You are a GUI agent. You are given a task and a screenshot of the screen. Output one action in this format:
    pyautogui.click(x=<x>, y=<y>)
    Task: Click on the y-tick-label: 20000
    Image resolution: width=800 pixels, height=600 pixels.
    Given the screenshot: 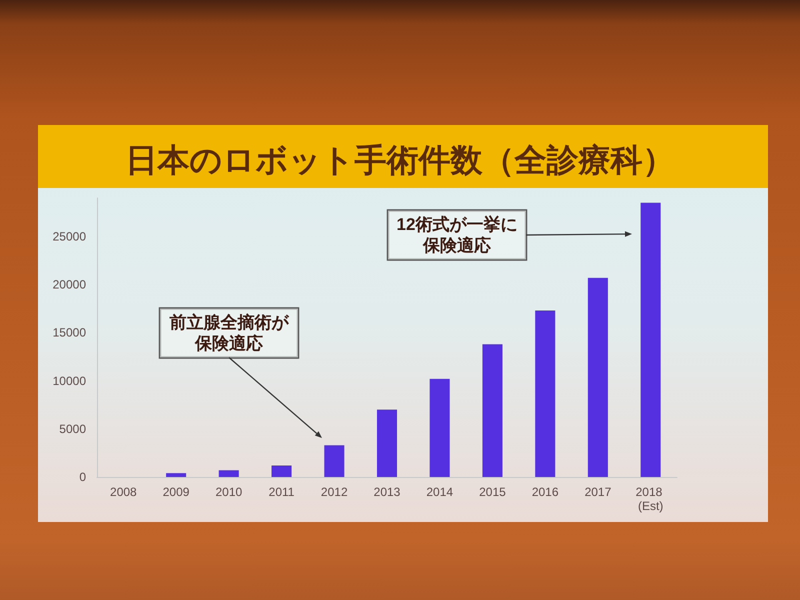 What is the action you would take?
    pyautogui.click(x=69, y=285)
    